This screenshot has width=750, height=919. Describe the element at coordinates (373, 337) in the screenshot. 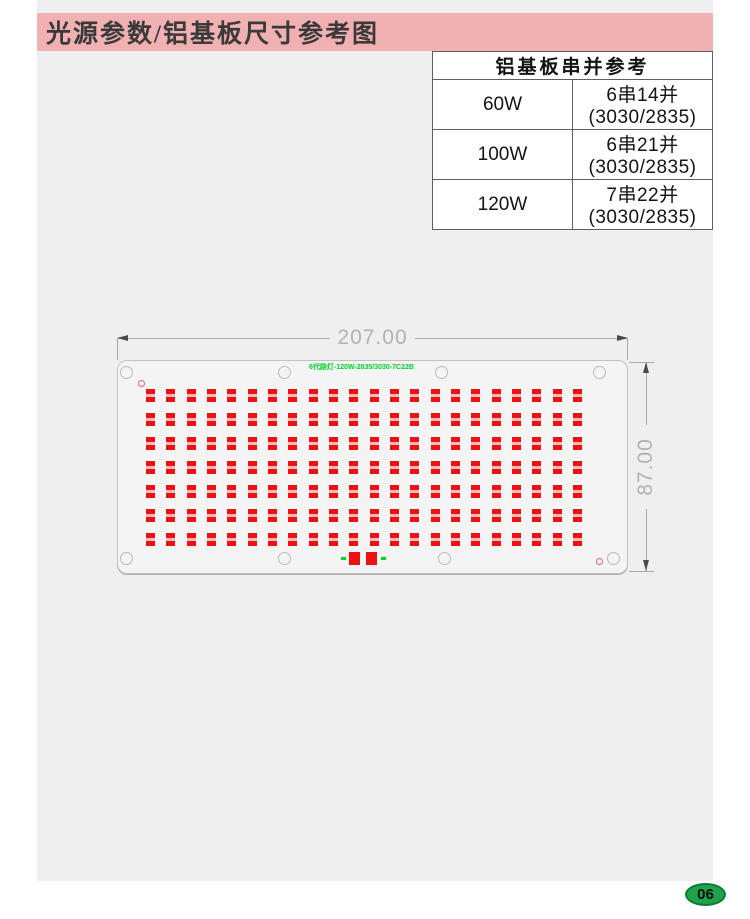

I see `width-dimension: 207.00` at that location.